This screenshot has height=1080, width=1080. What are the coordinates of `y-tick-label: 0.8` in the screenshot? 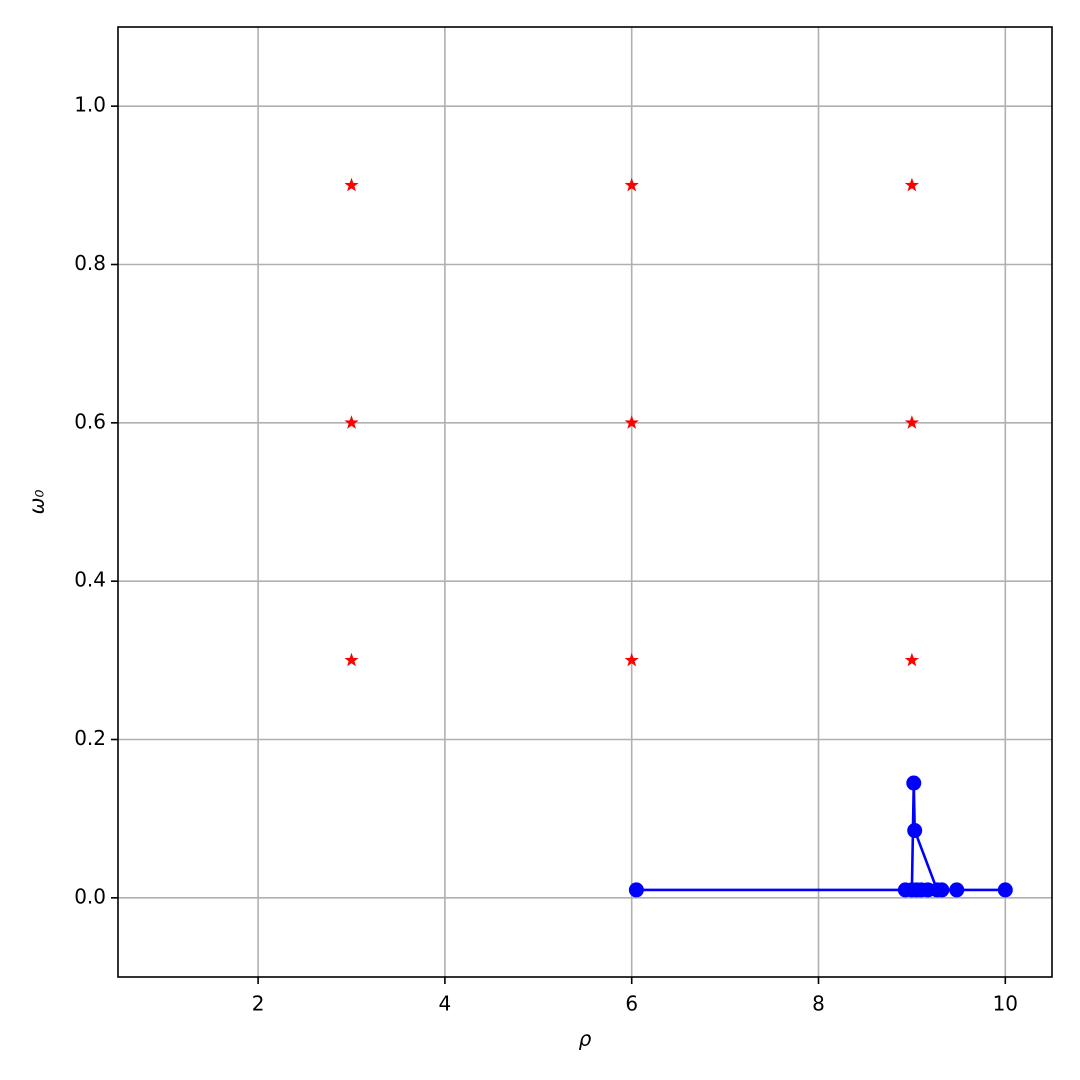 It's located at (90, 263).